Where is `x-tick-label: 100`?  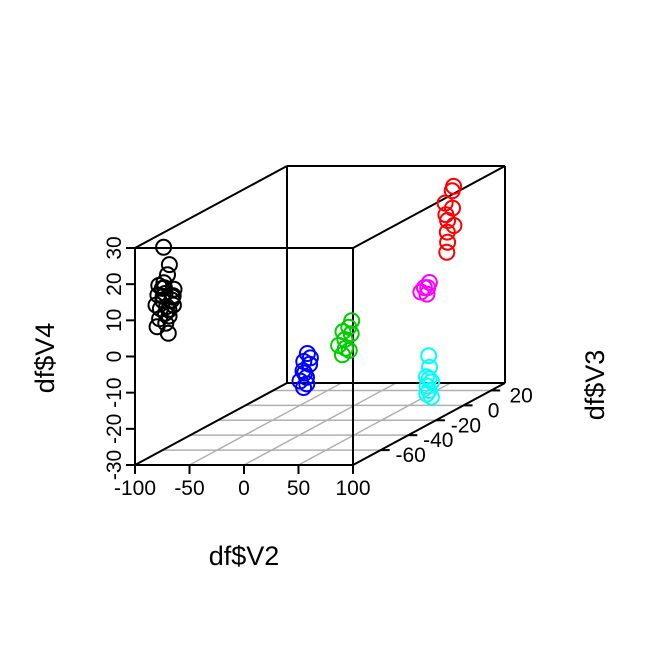
x-tick-label: 100 is located at coordinates (352, 488).